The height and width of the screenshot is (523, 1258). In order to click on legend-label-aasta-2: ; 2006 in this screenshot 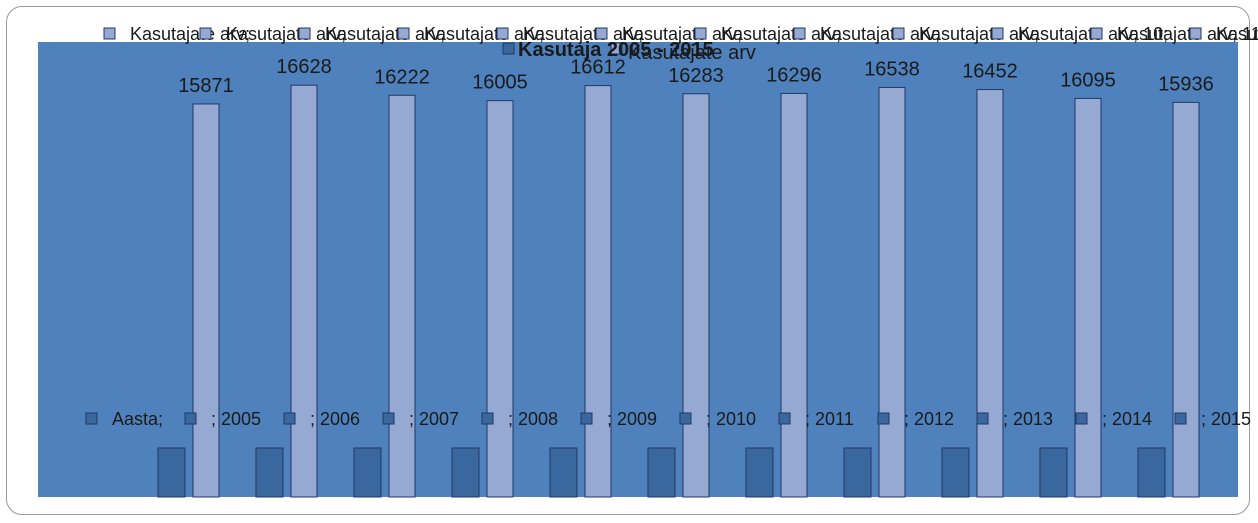, I will do `click(335, 419)`.